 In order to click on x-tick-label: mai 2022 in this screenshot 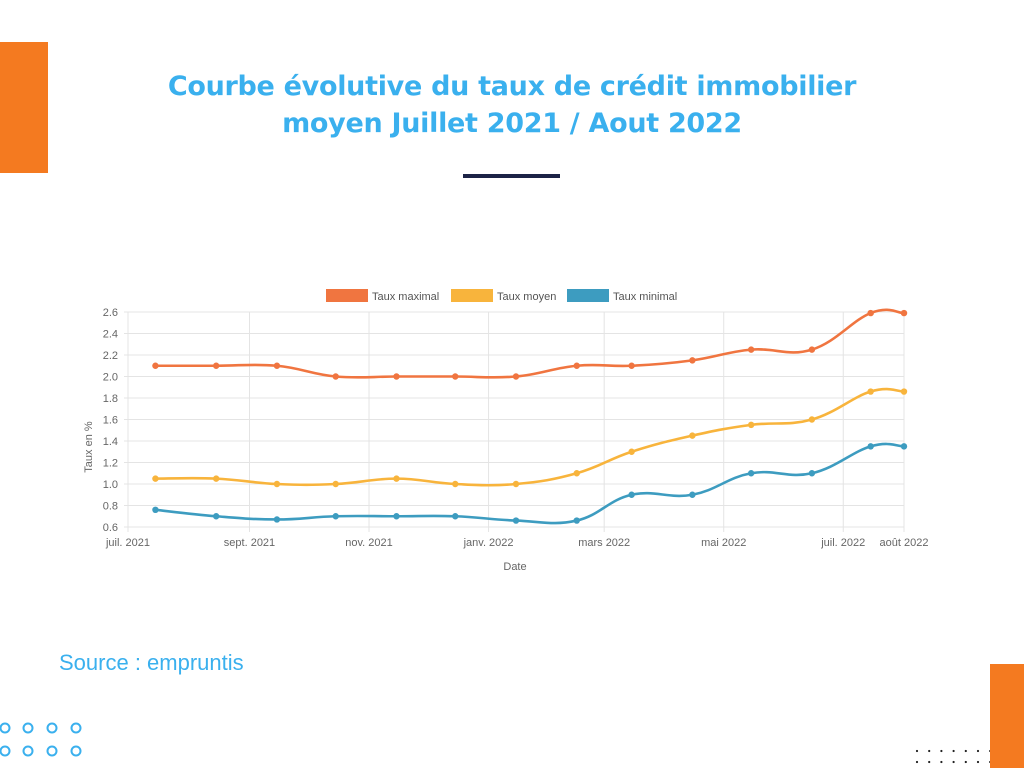, I will do `click(723, 543)`.